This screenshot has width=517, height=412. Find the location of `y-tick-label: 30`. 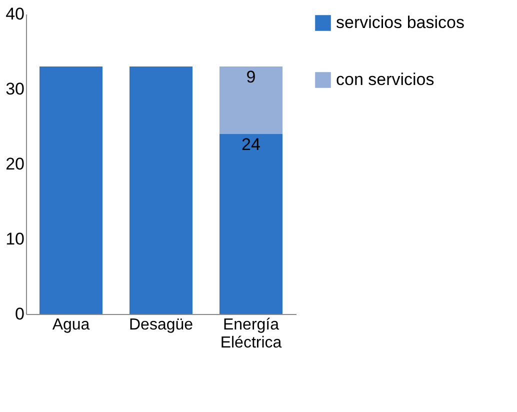

y-tick-label: 30 is located at coordinates (15, 89).